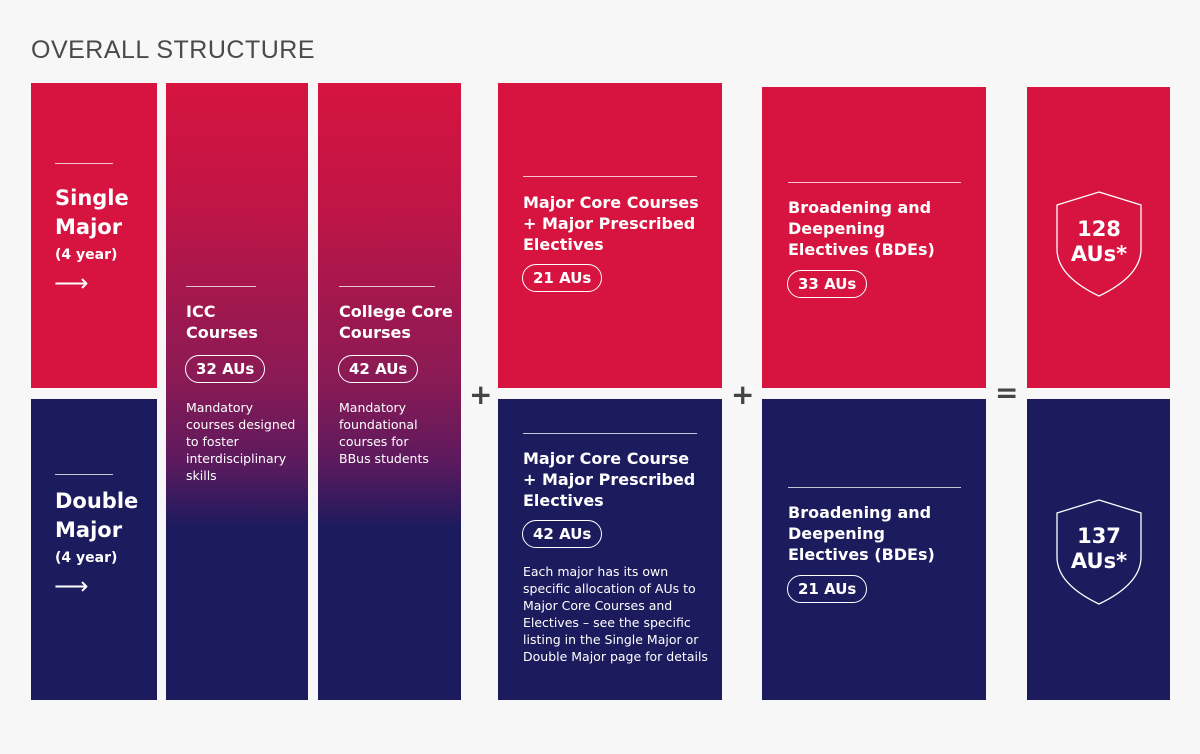 Image resolution: width=1200 pixels, height=754 pixels. I want to click on major-single-aus-badge: 21 AUs, so click(562, 278).